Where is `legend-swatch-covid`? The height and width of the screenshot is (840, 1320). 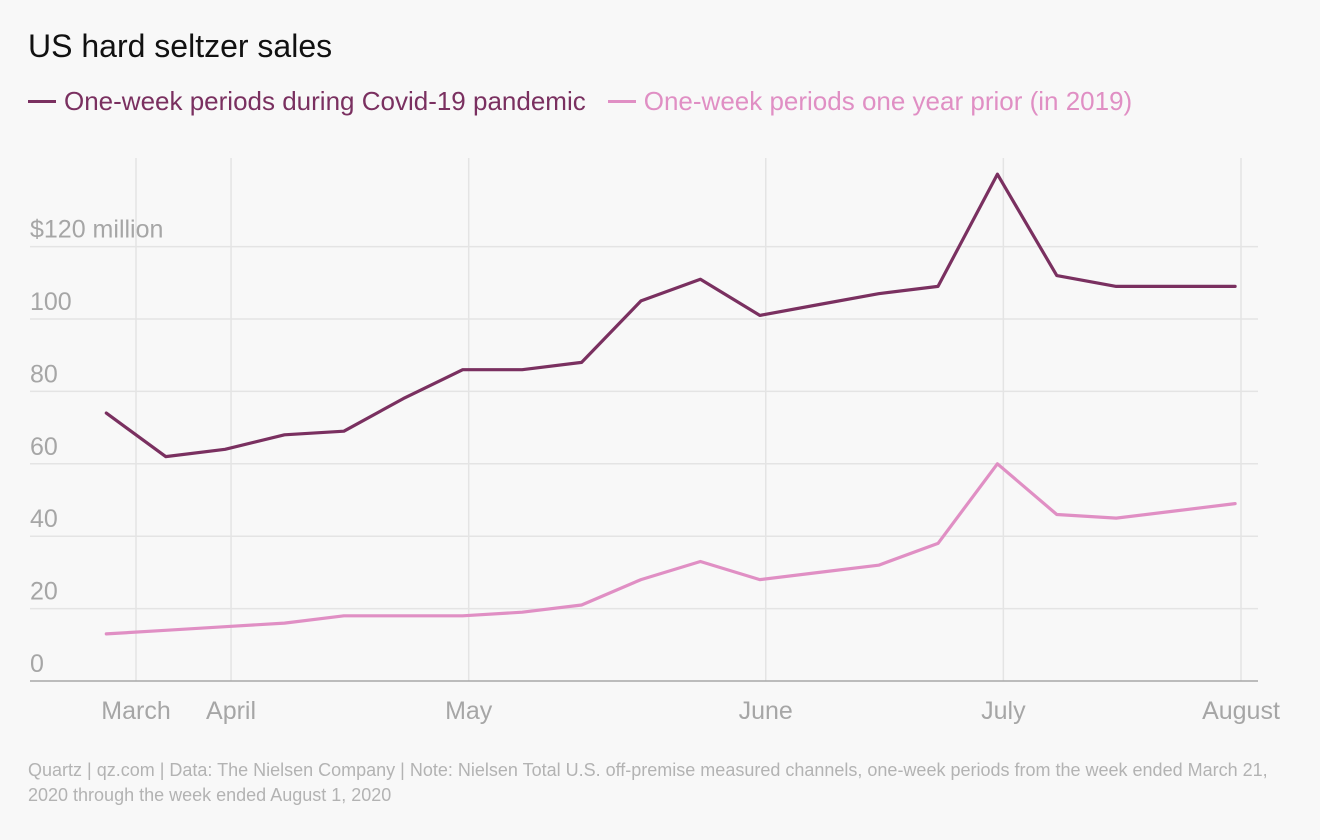
legend-swatch-covid is located at coordinates (42, 101).